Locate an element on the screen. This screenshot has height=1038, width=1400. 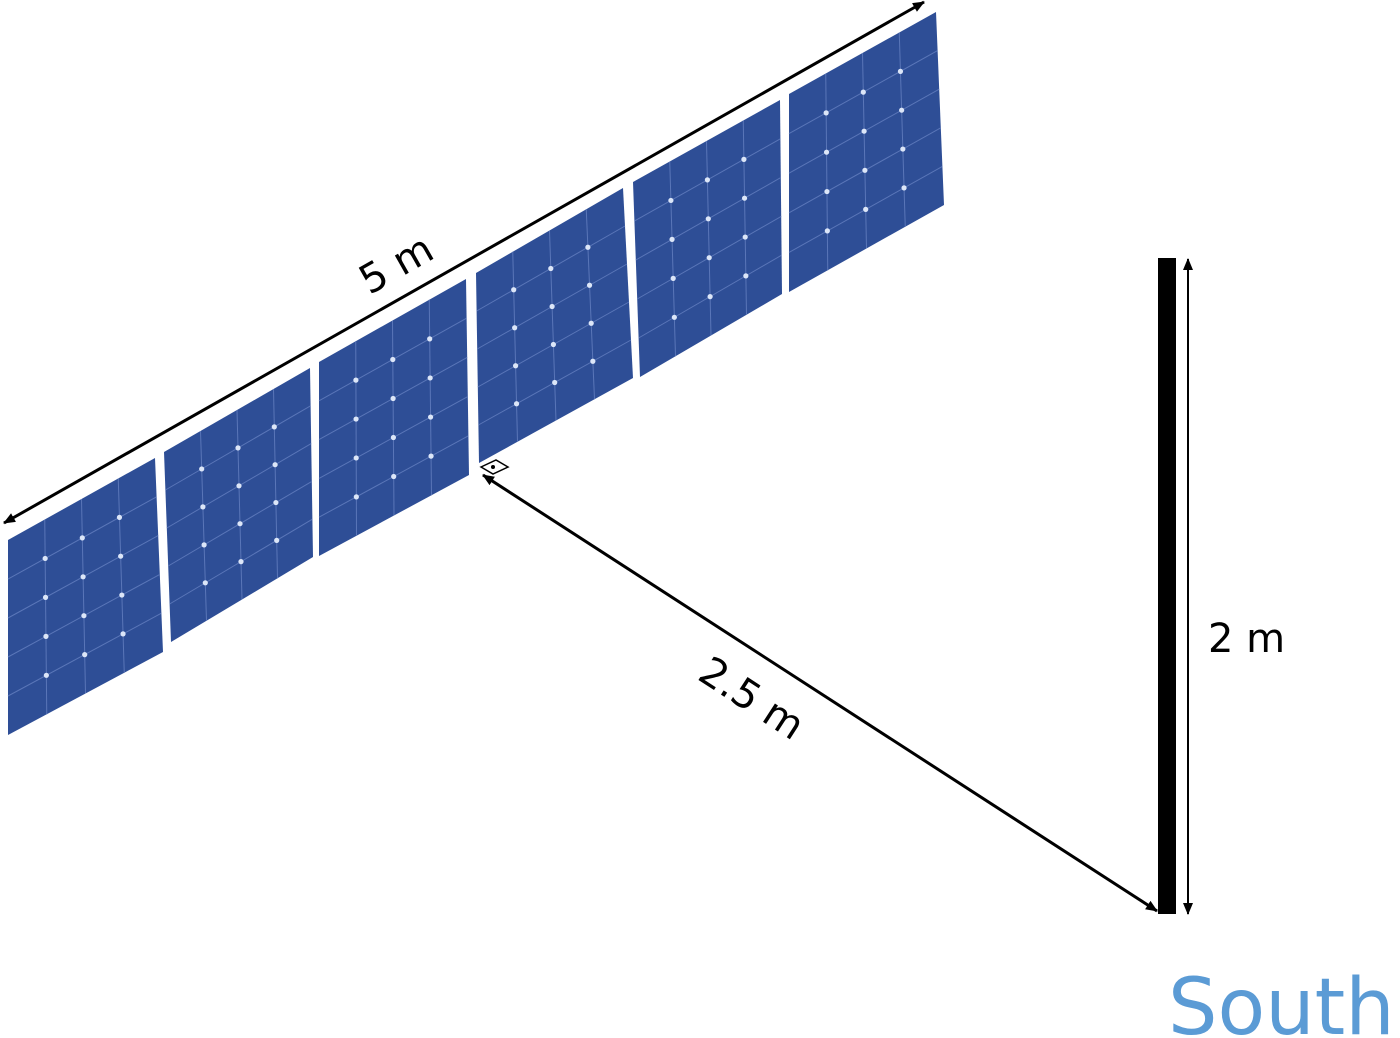
length-dimension-label: 5 m is located at coordinates (397, 265).